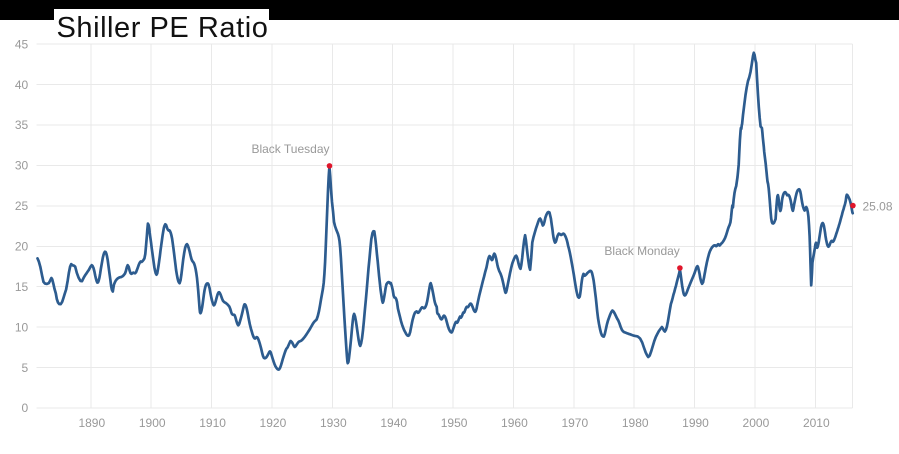 The width and height of the screenshot is (899, 454). I want to click on svg-text: 10, so click(22, 327).